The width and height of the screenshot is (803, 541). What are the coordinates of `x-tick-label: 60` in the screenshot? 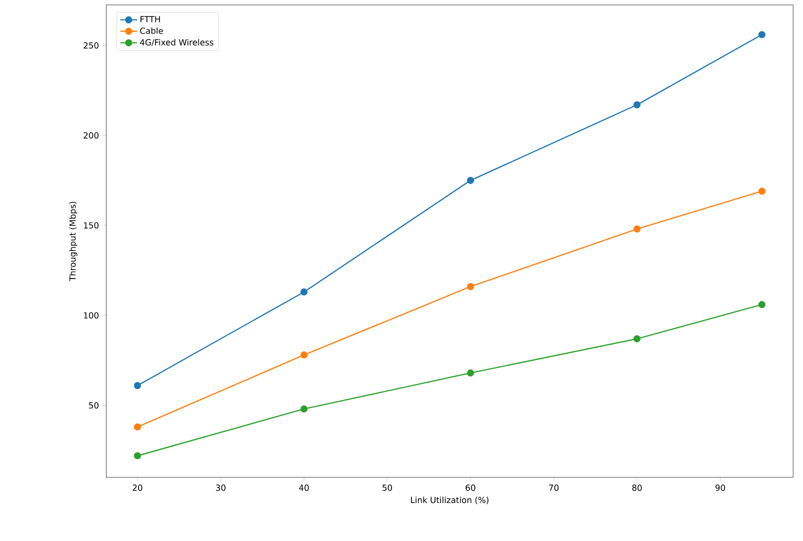 It's located at (471, 488).